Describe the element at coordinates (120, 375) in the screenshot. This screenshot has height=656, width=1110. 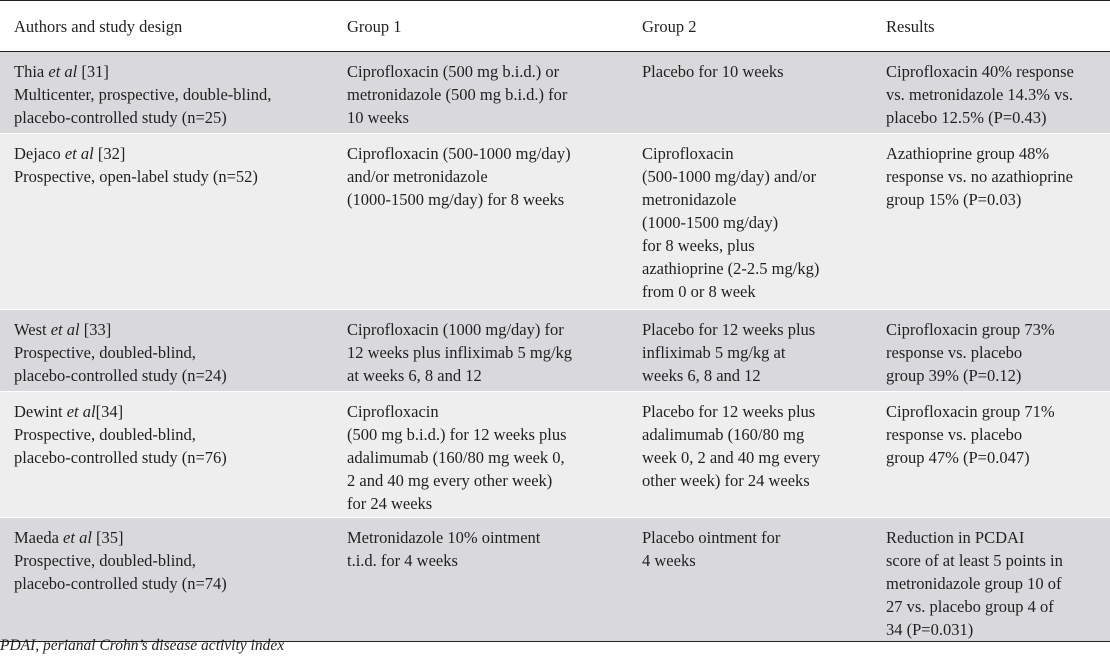
I see `study-design-line: placebo-controlled study (n=24)` at that location.